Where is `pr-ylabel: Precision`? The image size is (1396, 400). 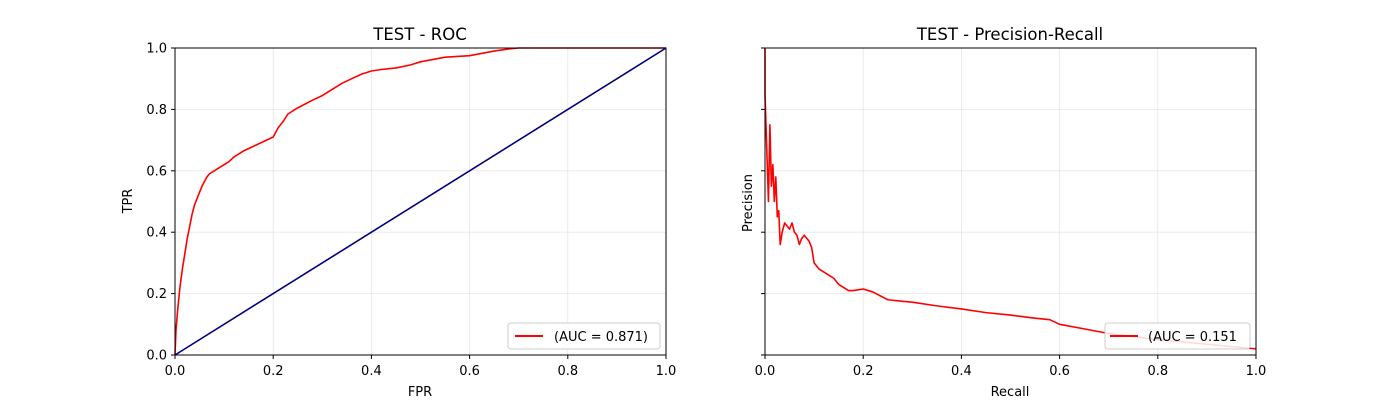 pr-ylabel: Precision is located at coordinates (748, 203).